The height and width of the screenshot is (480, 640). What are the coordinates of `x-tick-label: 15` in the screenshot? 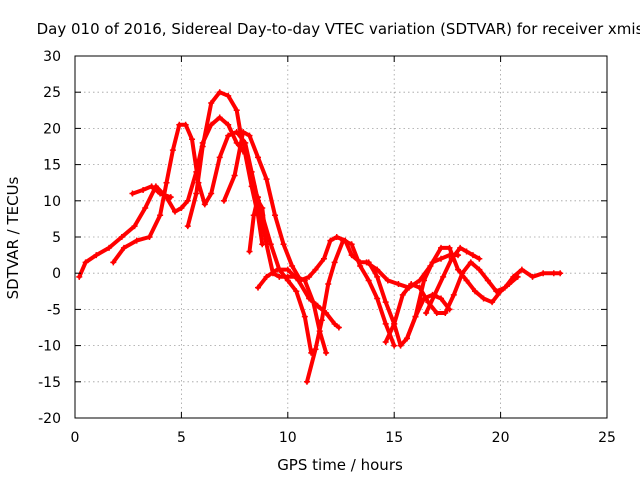 It's located at (394, 438).